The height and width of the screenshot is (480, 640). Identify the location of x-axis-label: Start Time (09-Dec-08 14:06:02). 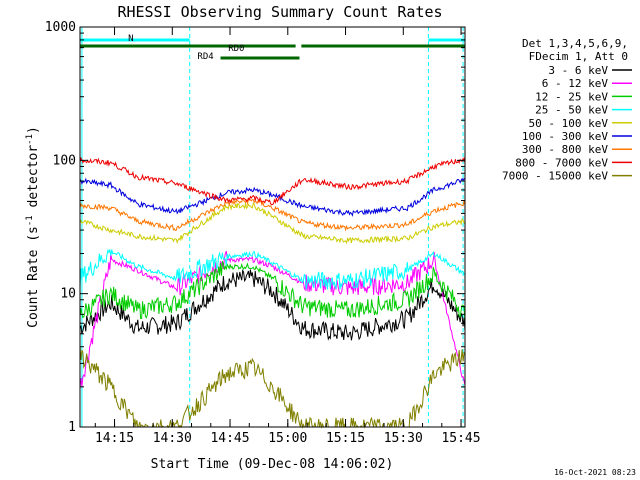
(272, 464).